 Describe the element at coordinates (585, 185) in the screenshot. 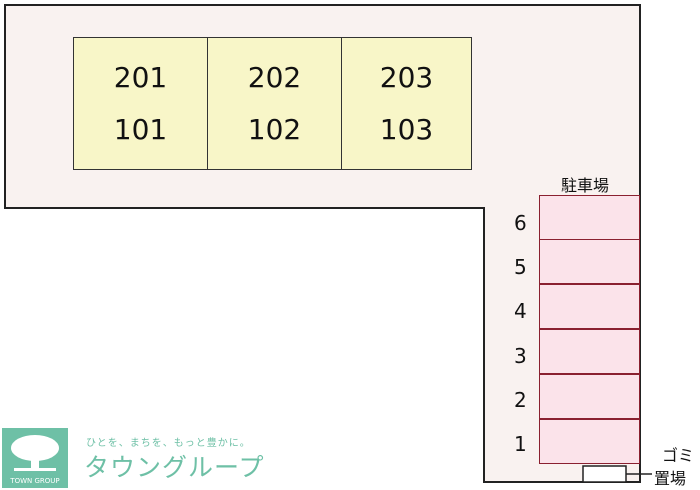

I see `parking-label: 駐車場` at that location.